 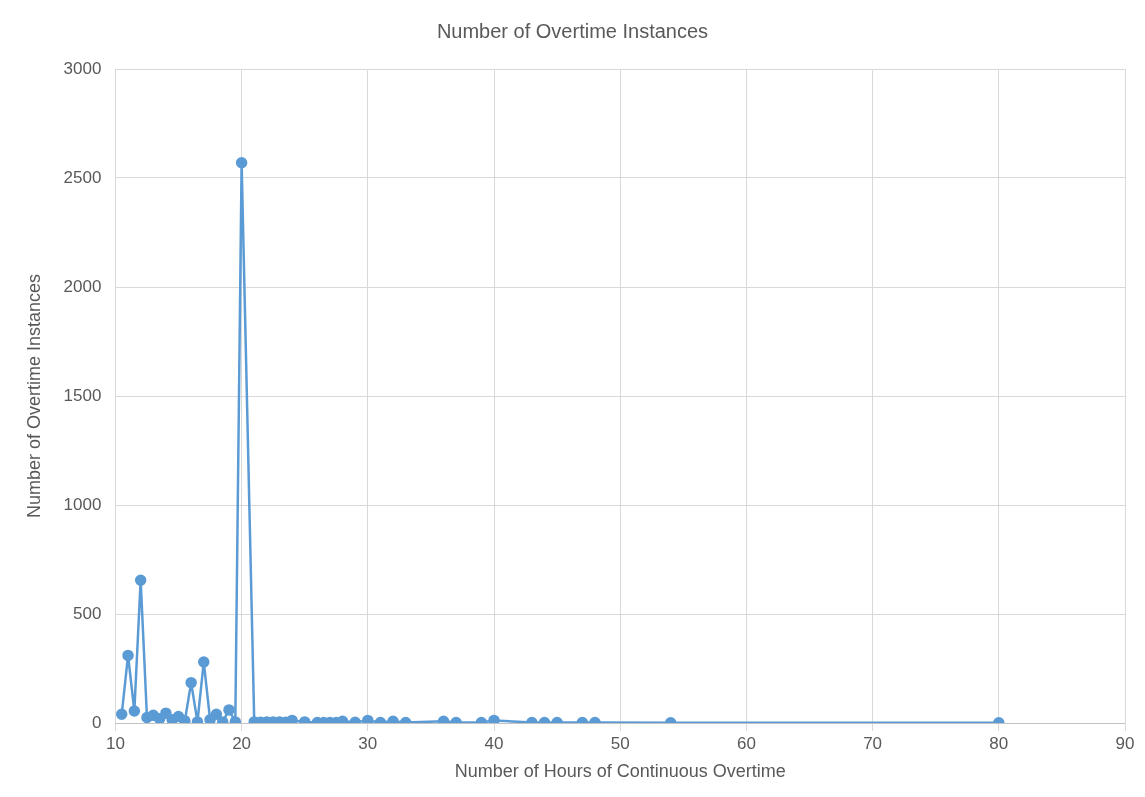 I want to click on y-tick-label: 2000, so click(x=82, y=286).